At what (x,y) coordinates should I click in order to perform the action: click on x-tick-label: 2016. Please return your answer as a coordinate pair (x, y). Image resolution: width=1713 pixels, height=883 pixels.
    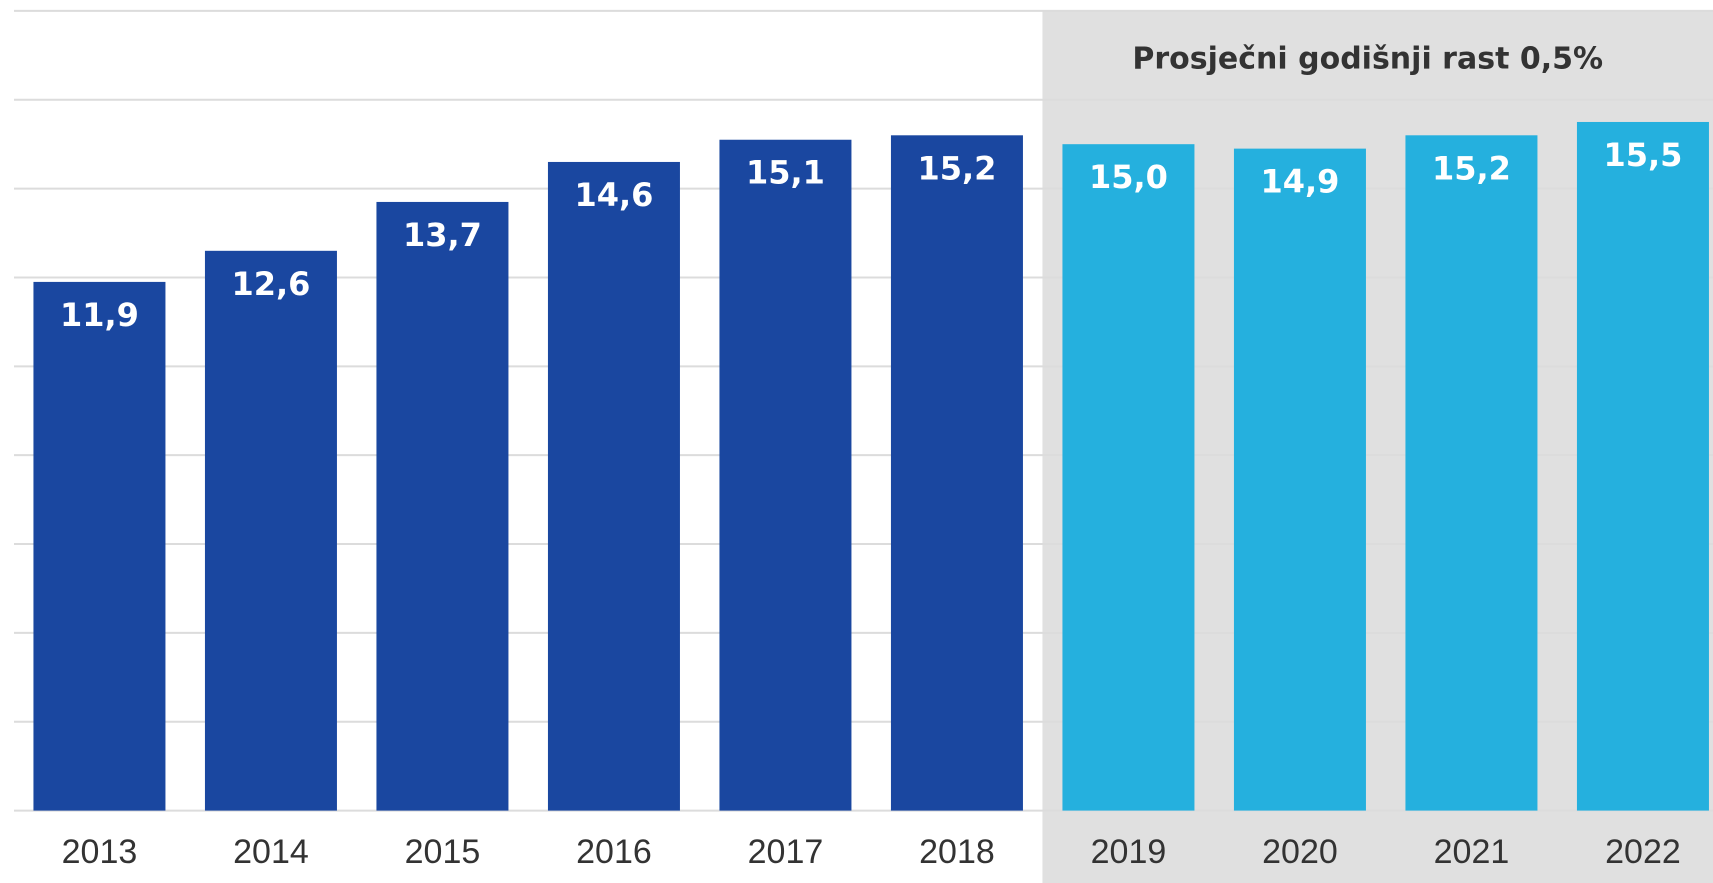
    Looking at the image, I should click on (614, 852).